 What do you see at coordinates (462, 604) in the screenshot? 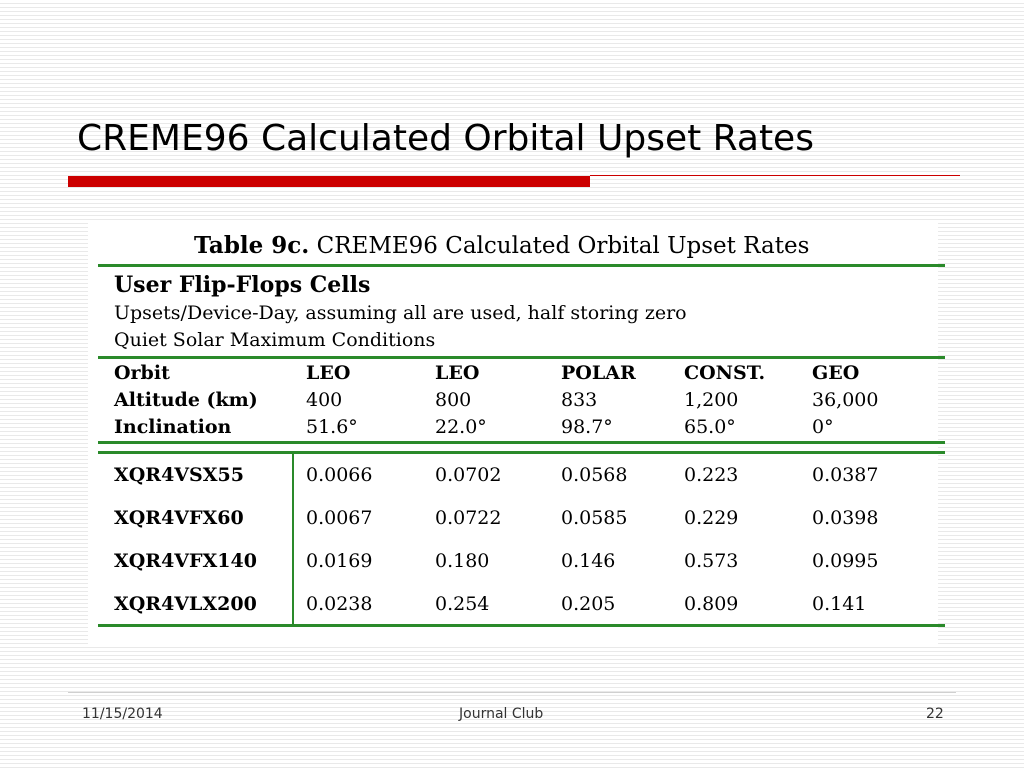
I see `rate-value: 0.254` at bounding box center [462, 604].